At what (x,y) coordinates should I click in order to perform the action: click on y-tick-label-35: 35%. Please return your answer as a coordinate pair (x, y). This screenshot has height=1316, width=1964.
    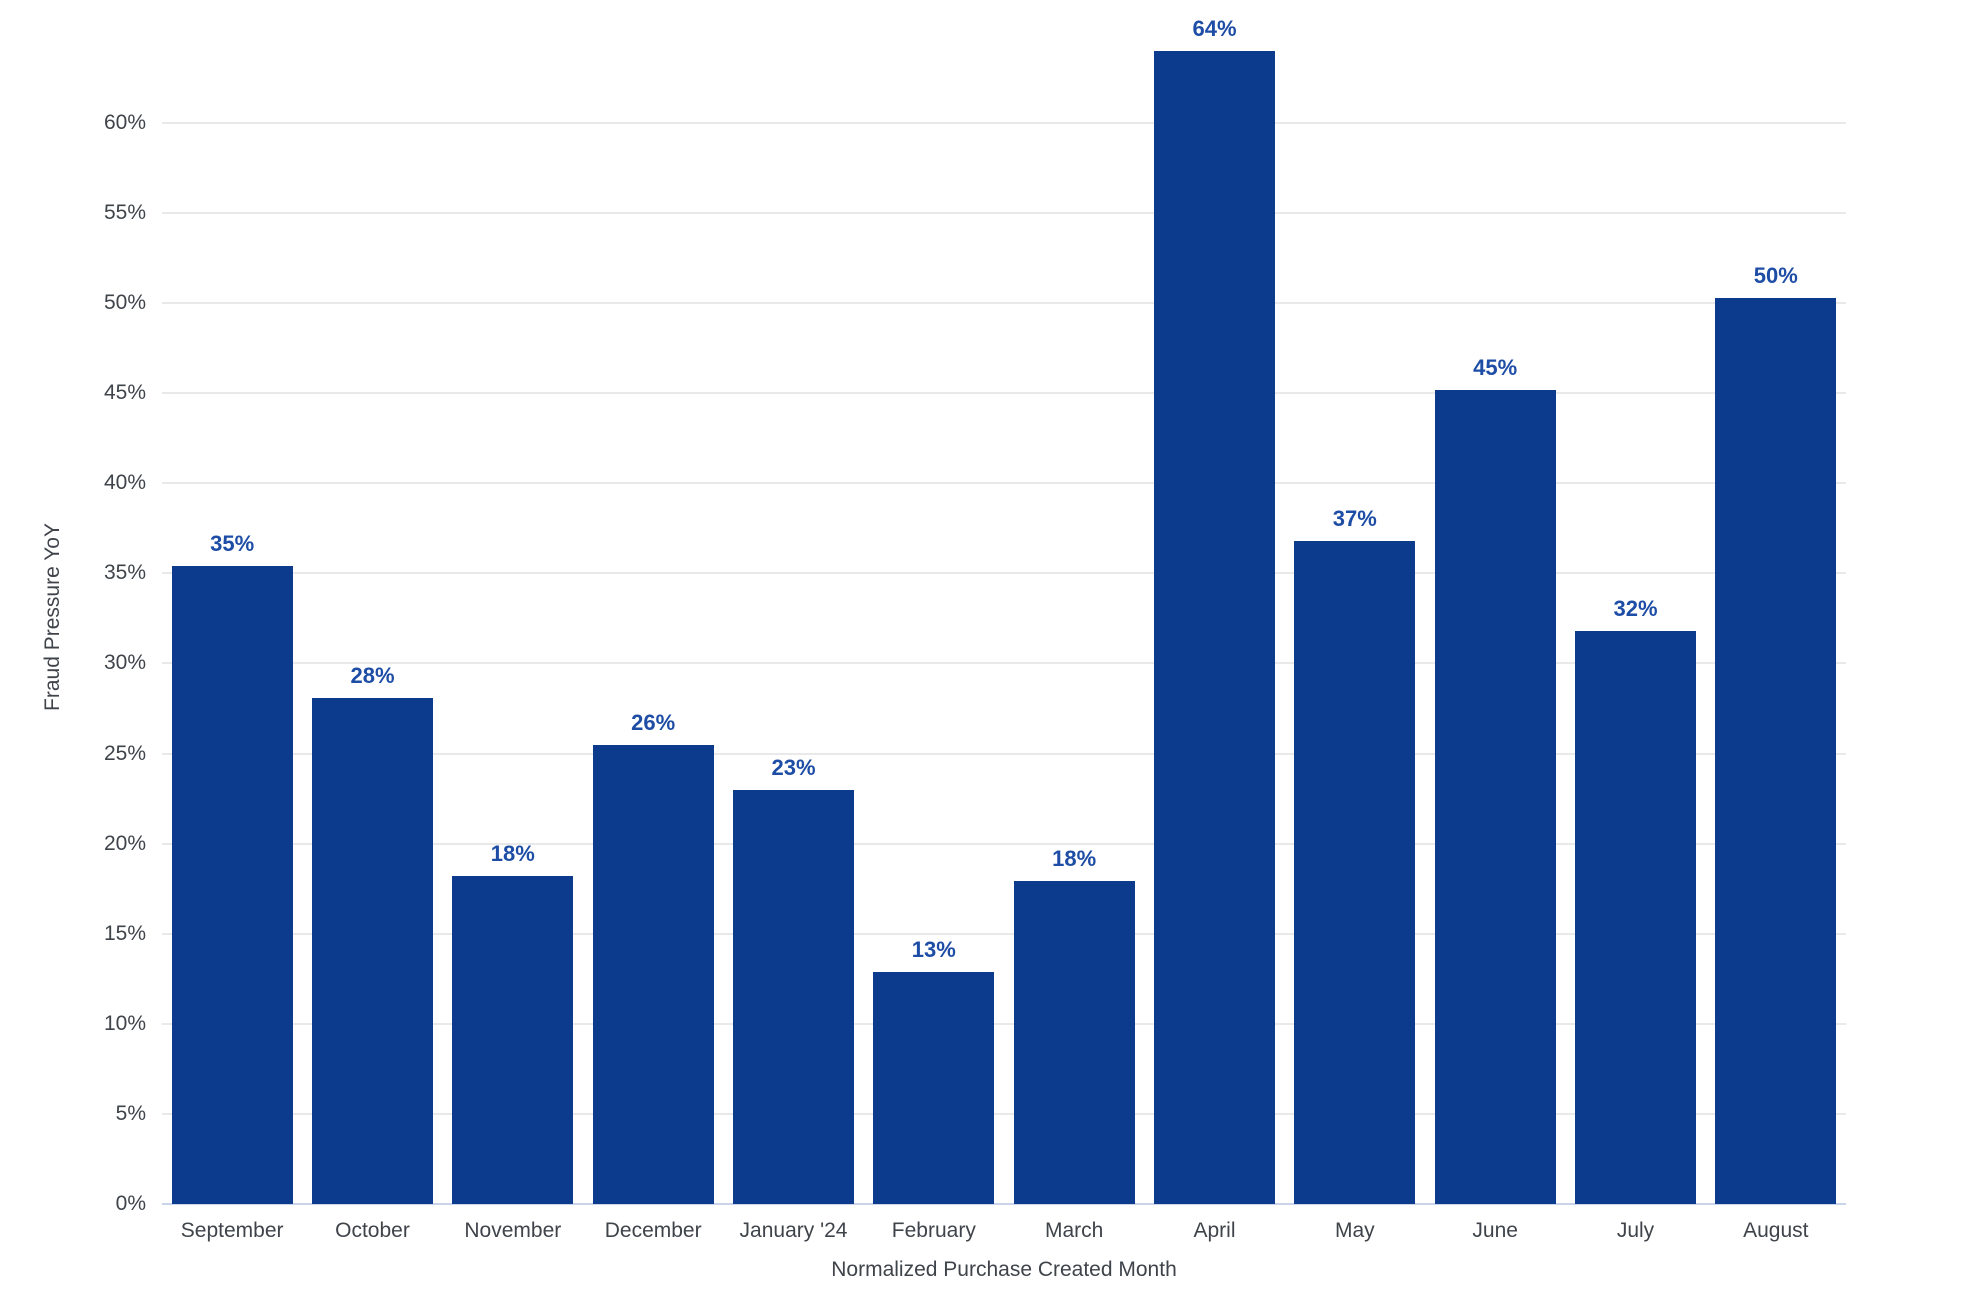
    Looking at the image, I should click on (124, 573).